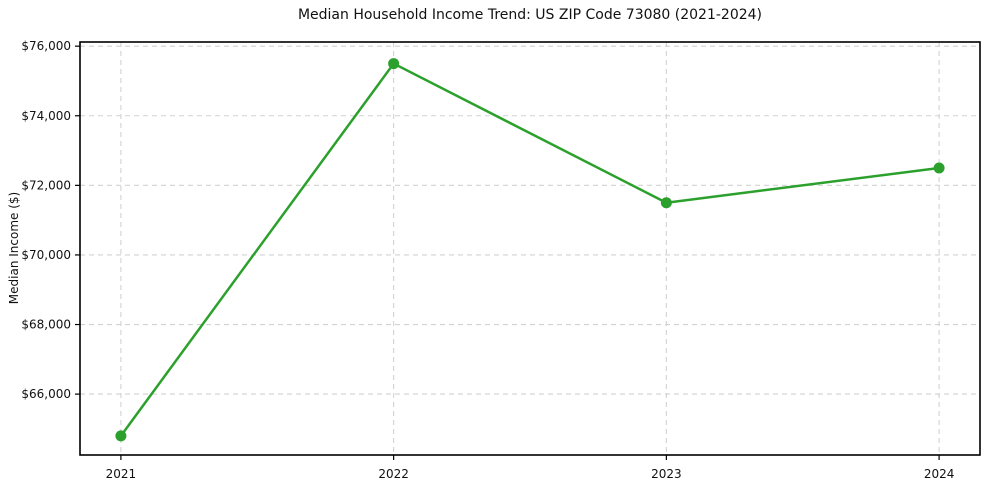 The image size is (989, 490). What do you see at coordinates (46, 185) in the screenshot?
I see `y-tick-label: $72,000` at bounding box center [46, 185].